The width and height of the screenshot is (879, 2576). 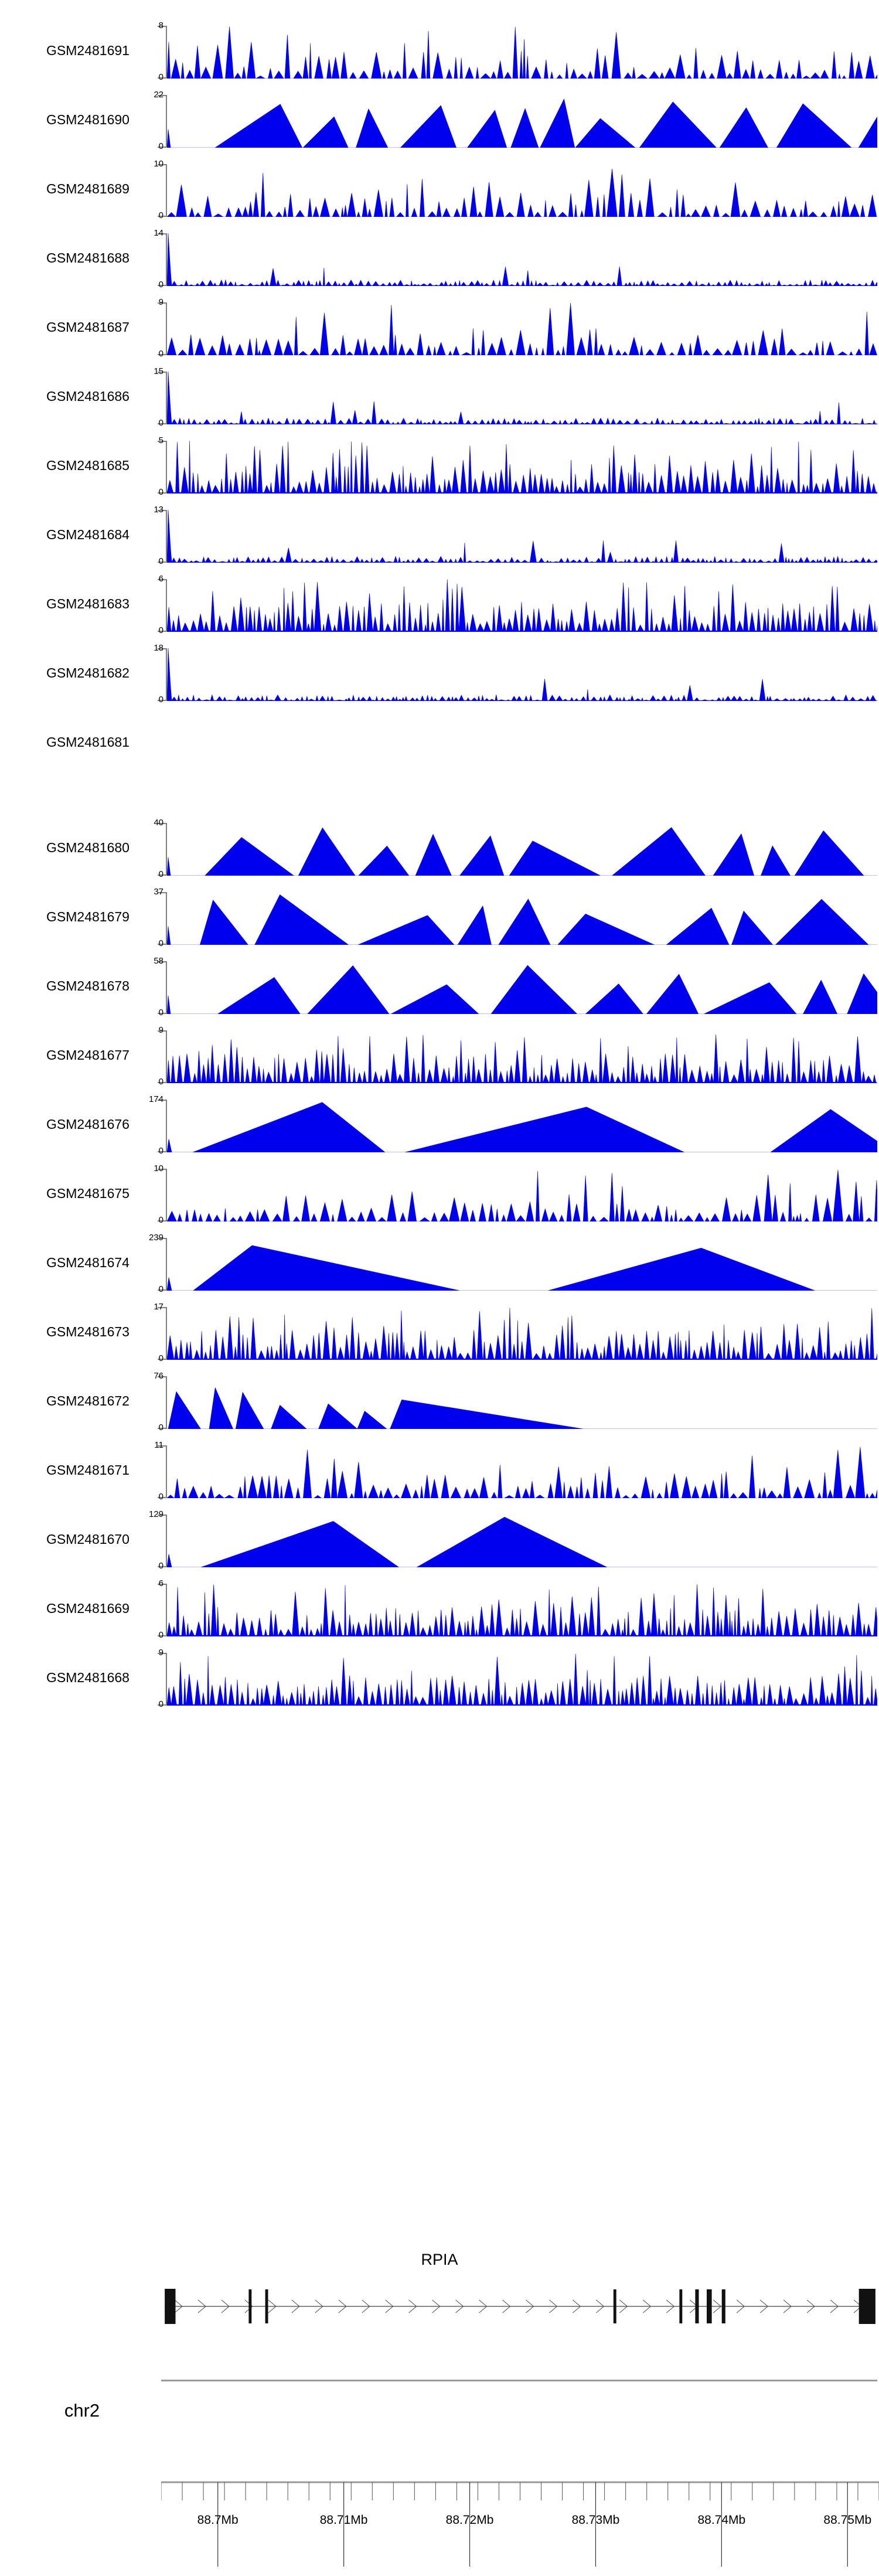 I want to click on track-plot-area: 76 0, so click(x=515, y=1401).